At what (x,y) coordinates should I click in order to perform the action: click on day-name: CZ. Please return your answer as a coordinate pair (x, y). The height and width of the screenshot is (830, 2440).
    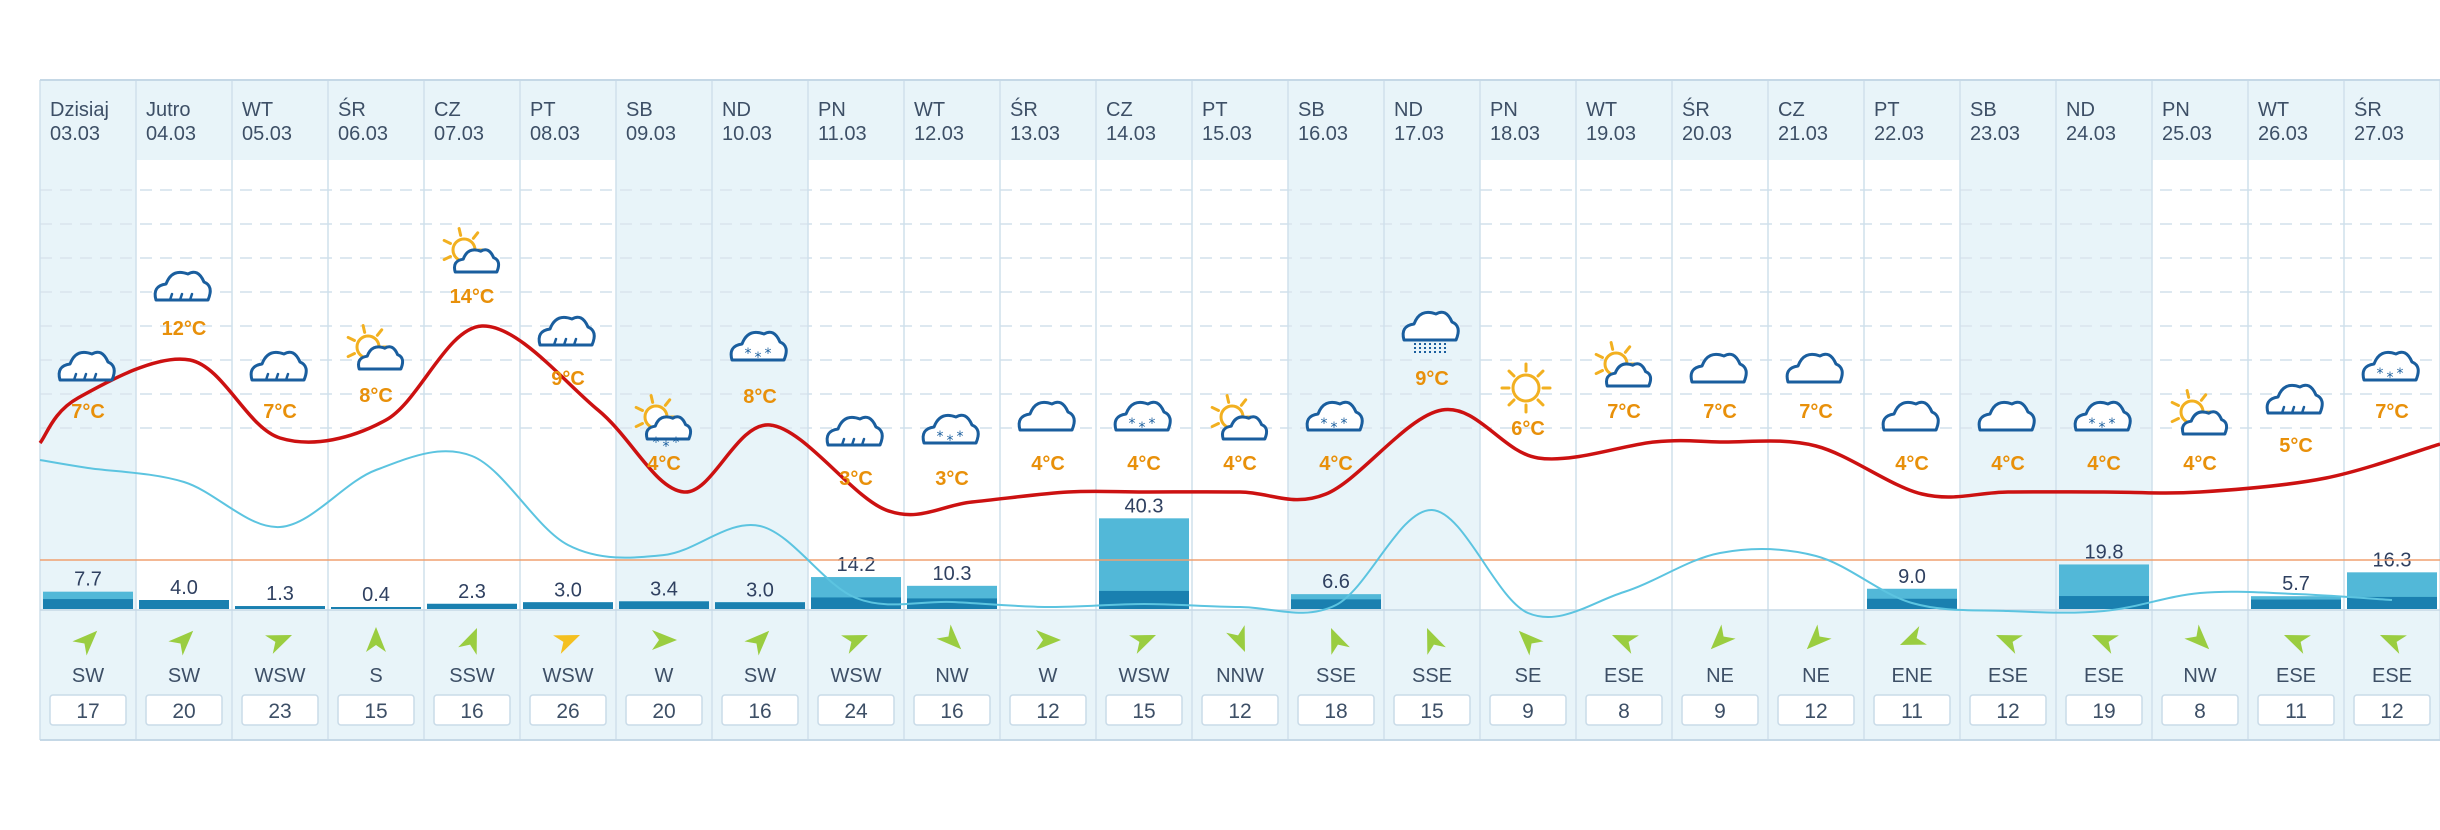
    Looking at the image, I should click on (1119, 110).